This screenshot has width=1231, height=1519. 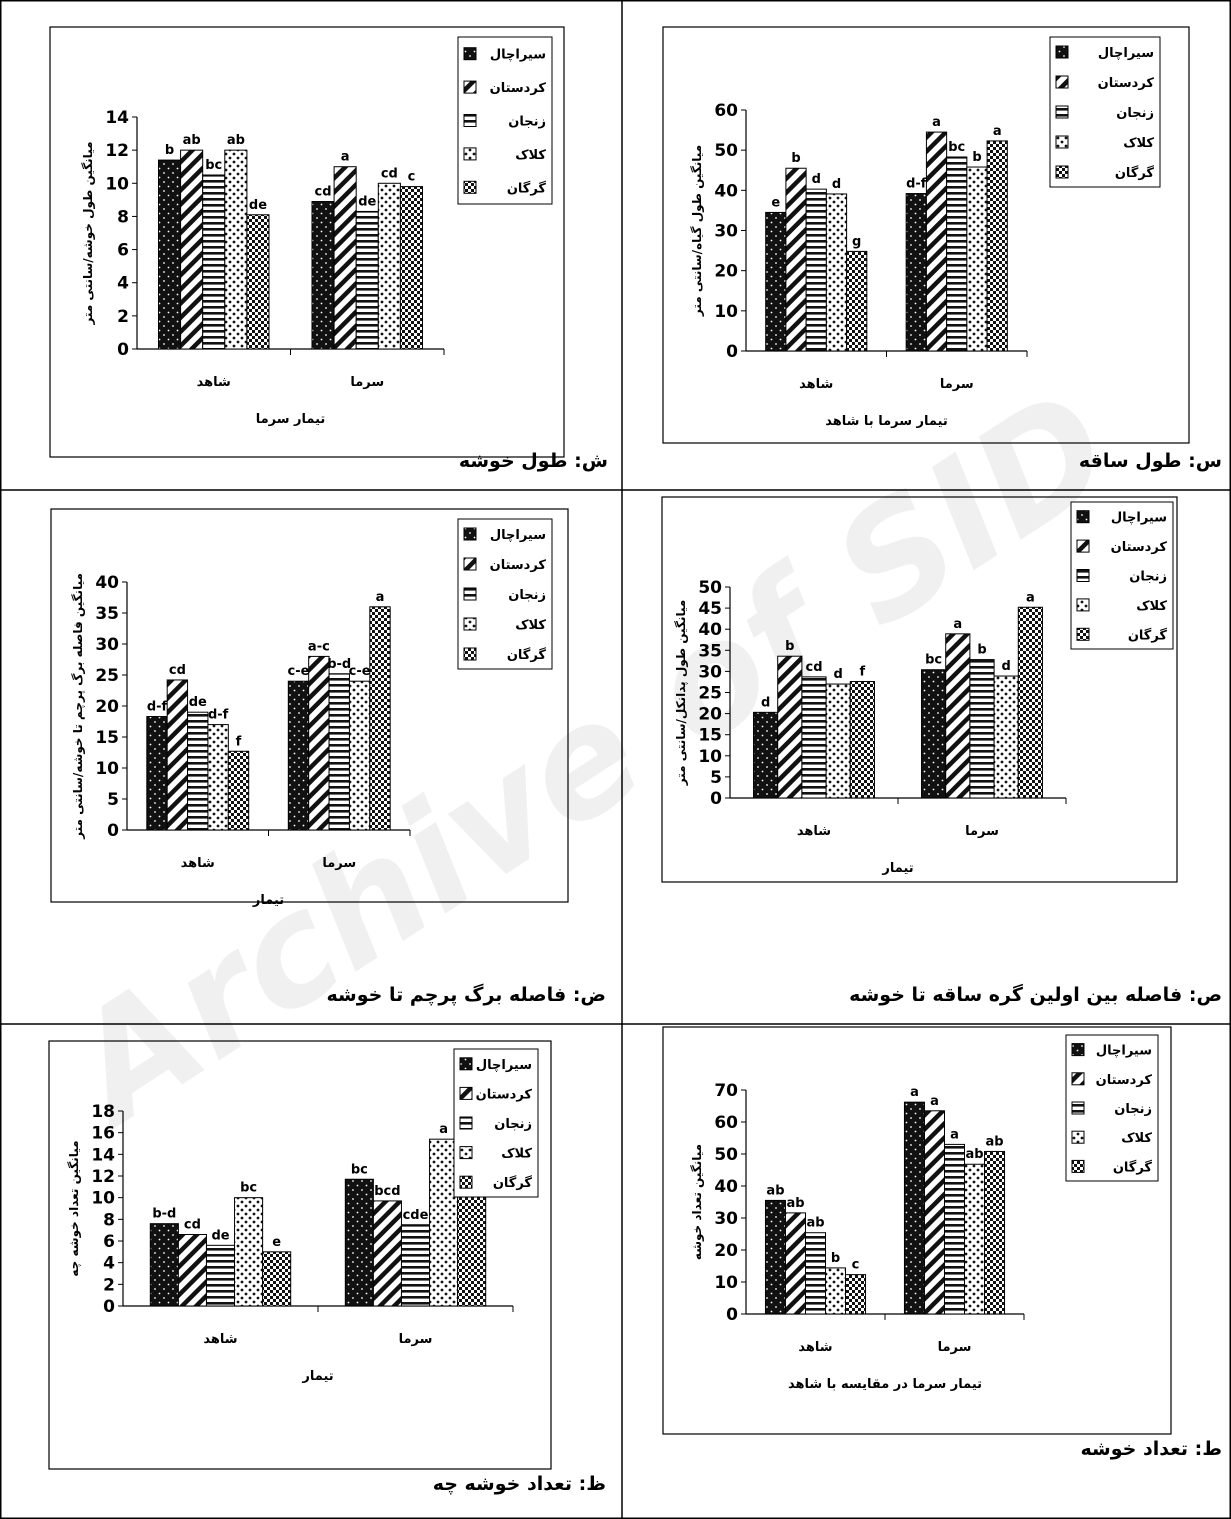 I want to click on y-tick-label: 14, so click(x=103, y=1155).